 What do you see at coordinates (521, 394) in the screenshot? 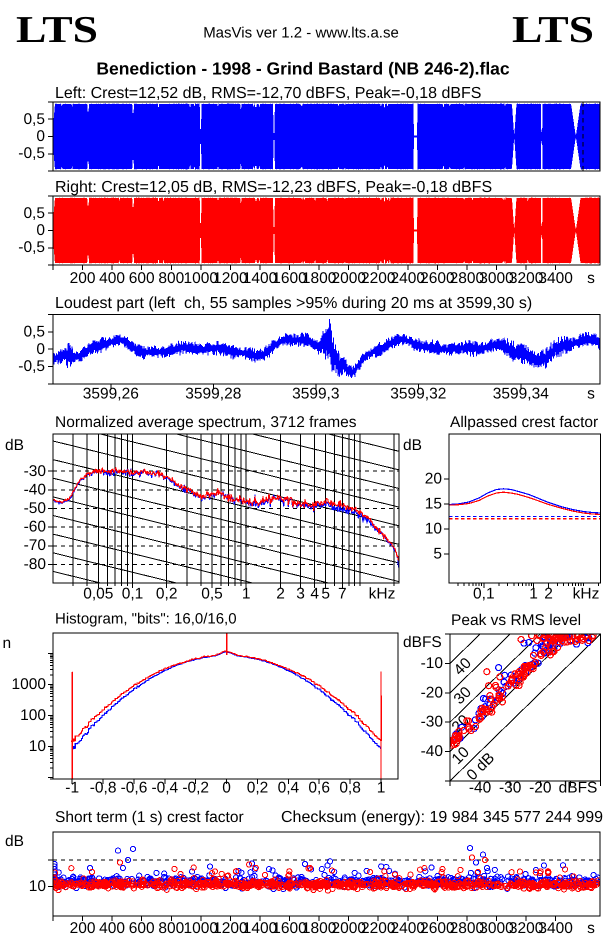
I see `svg-text: 3599,34` at bounding box center [521, 394].